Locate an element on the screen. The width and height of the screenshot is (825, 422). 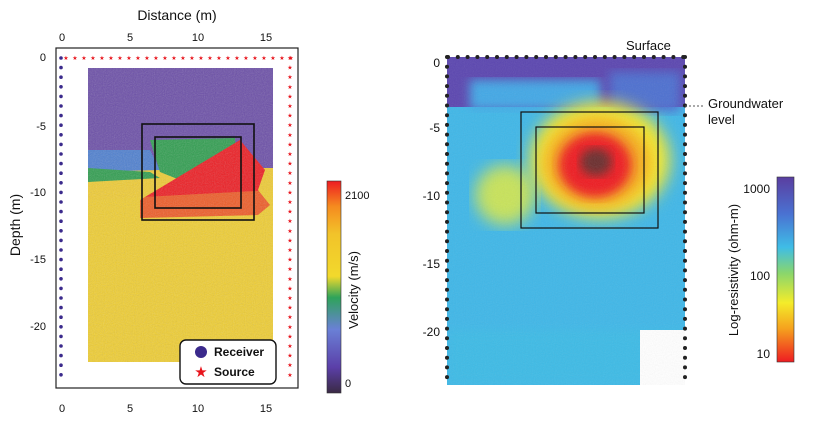
y-tick-m20: -20 is located at coordinates (38, 327).